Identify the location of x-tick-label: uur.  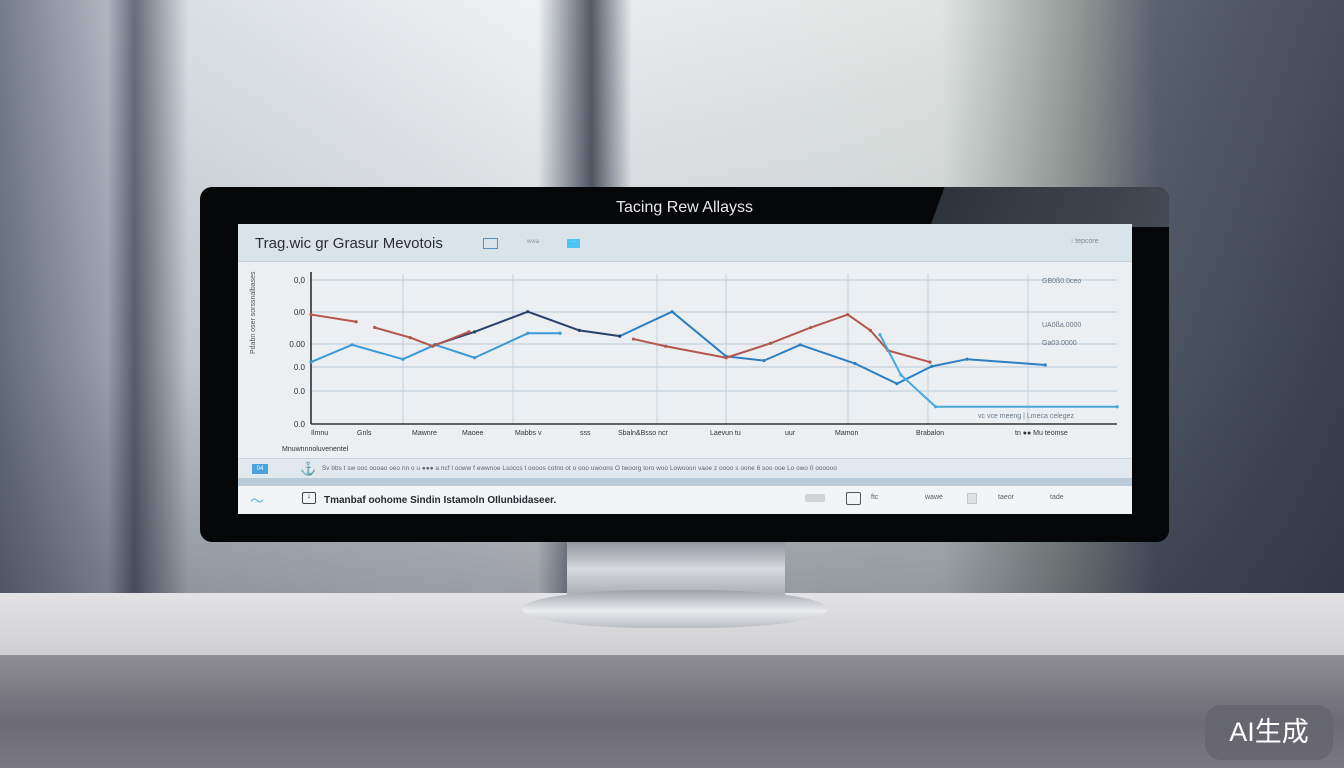
(790, 433).